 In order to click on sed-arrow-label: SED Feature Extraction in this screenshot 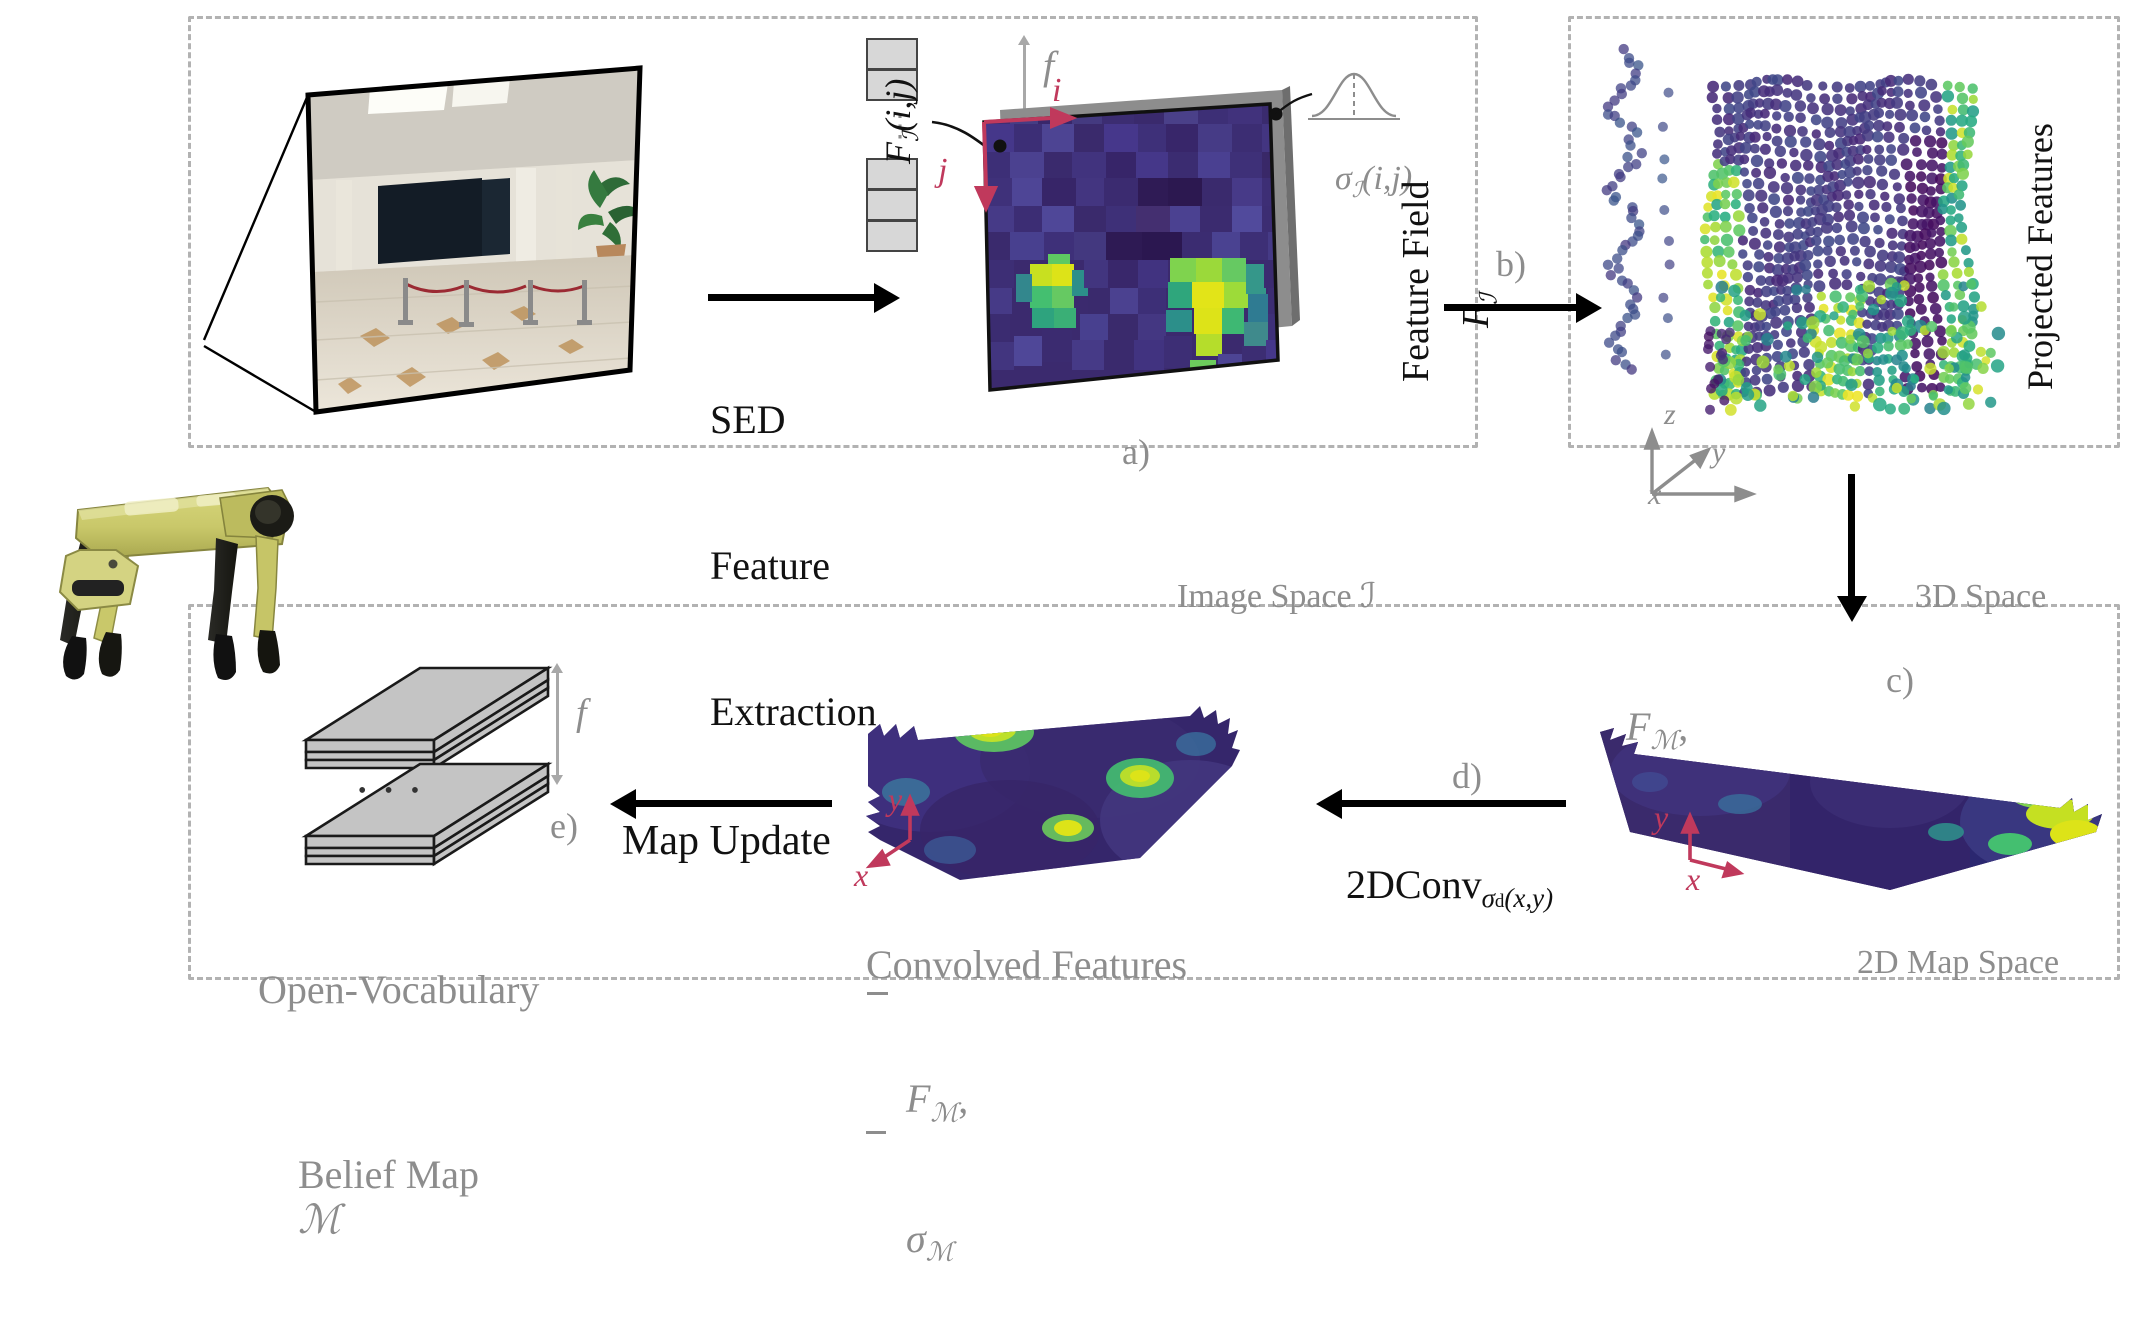, I will do `click(793, 565)`.